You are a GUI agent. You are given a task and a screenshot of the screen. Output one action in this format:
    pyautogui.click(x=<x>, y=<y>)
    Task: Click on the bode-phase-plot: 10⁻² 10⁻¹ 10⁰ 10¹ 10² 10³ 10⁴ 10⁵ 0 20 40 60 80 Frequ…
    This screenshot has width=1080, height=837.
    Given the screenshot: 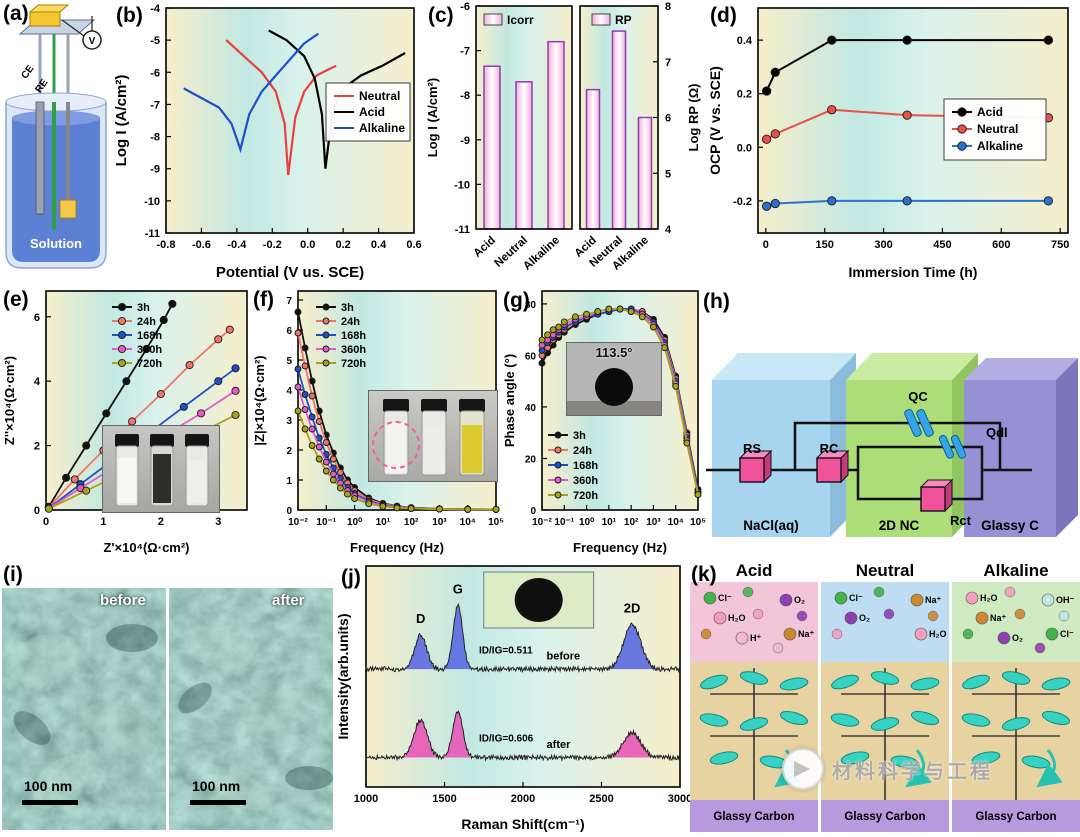 What is the action you would take?
    pyautogui.click(x=604, y=422)
    